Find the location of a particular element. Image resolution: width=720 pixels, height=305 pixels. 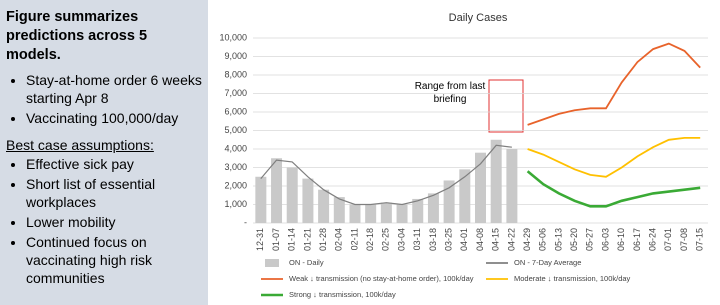

y-tick-label: 2,000 is located at coordinates (235, 185).